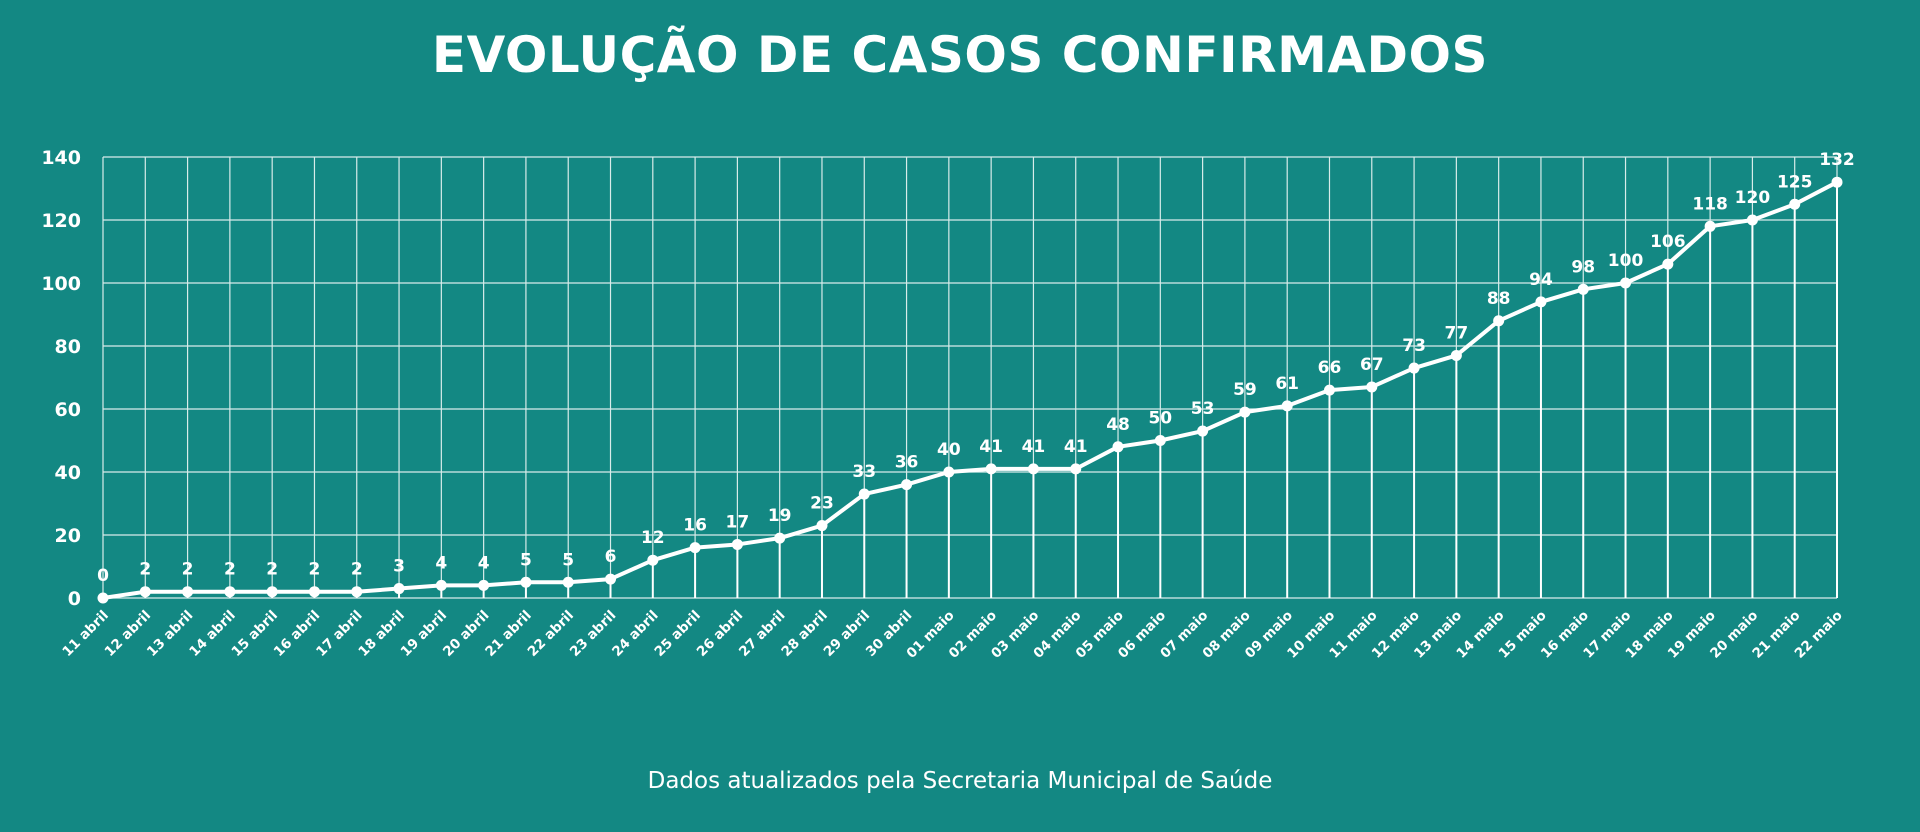  I want to click on data-label: 19, so click(780, 516).